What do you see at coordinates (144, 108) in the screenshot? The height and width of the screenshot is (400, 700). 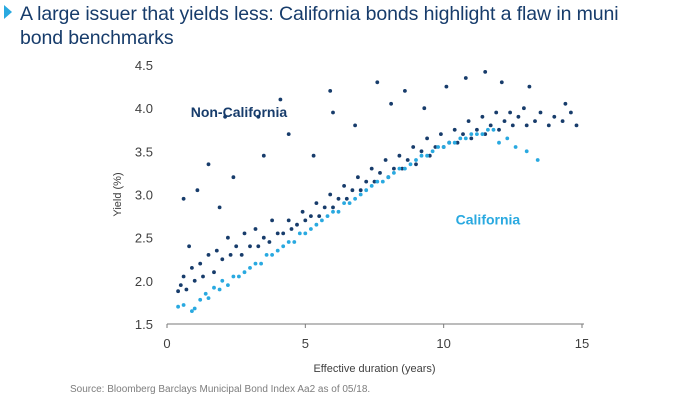 I see `y-tick-label: 4.0` at bounding box center [144, 108].